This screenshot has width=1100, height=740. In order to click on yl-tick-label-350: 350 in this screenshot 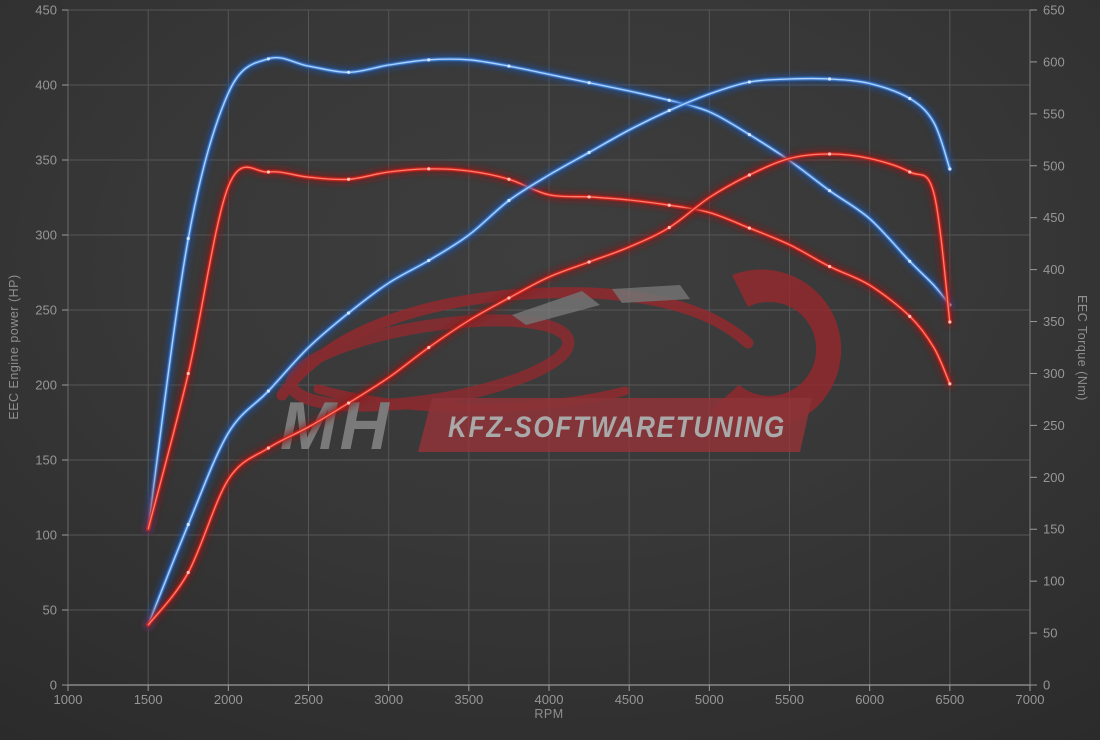, I will do `click(46, 160)`.